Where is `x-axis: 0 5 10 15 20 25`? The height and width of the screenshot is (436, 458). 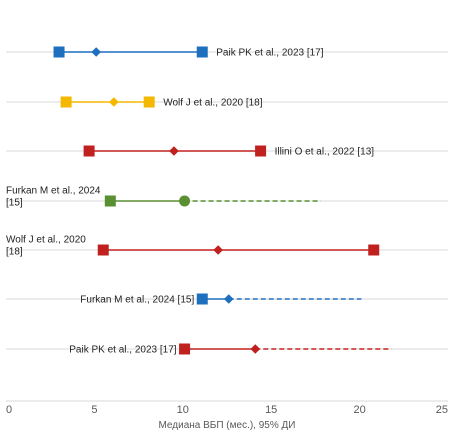
x-axis: 0 5 10 15 20 25 is located at coordinates (227, 410).